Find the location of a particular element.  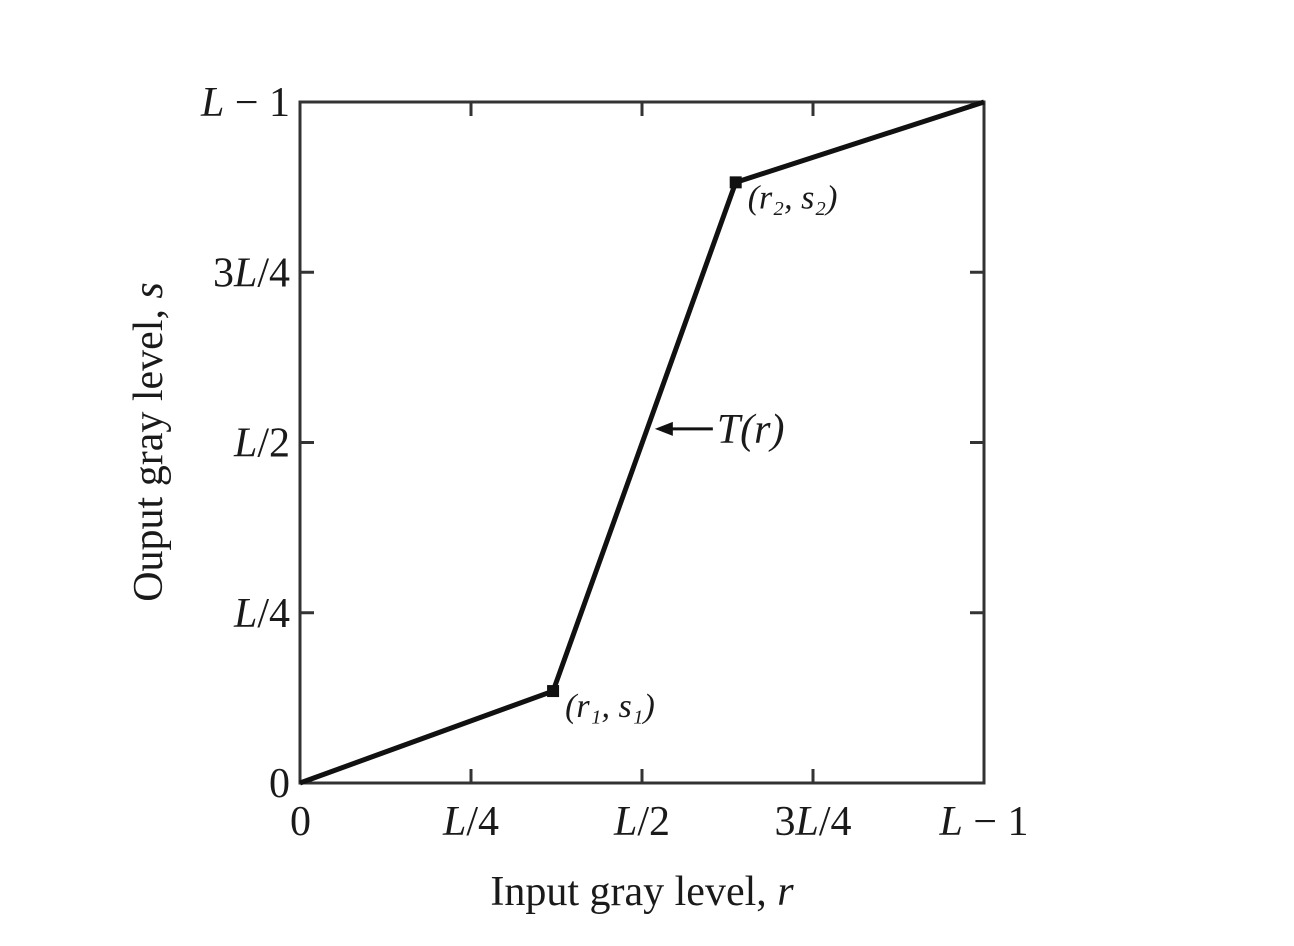

y-tick-label: L/4 is located at coordinates (261, 614).